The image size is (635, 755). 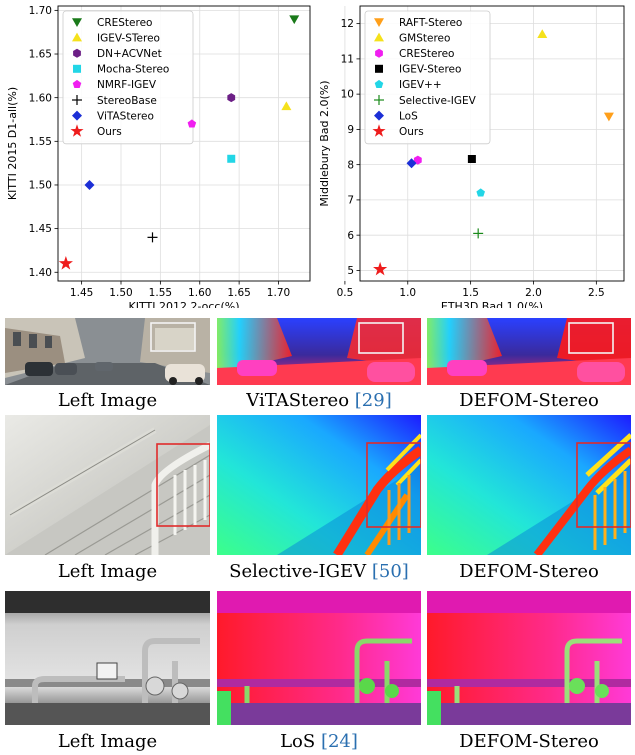 What do you see at coordinates (438, 101) in the screenshot?
I see `legend-label-selective-igev: Selective-IGEV` at bounding box center [438, 101].